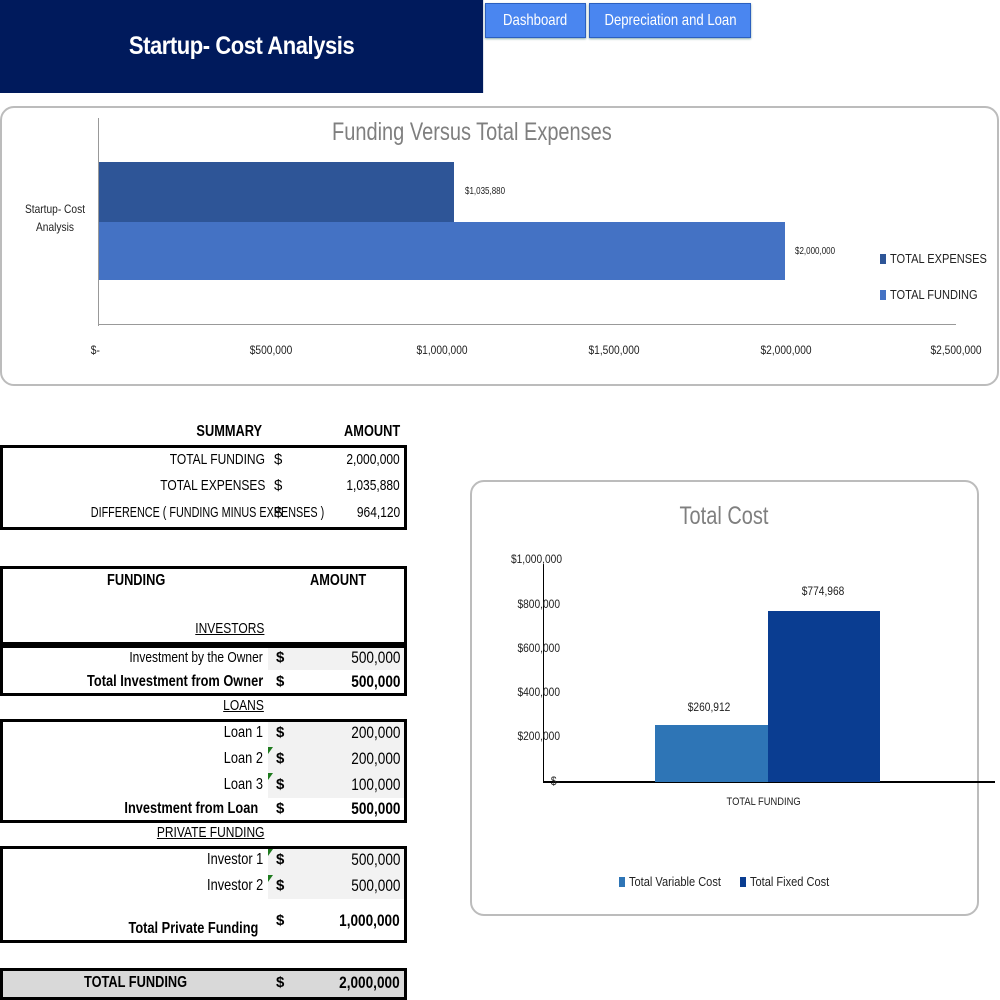  What do you see at coordinates (210, 832) in the screenshot?
I see `private-funding-section-label: PRIVATE FUNDING` at bounding box center [210, 832].